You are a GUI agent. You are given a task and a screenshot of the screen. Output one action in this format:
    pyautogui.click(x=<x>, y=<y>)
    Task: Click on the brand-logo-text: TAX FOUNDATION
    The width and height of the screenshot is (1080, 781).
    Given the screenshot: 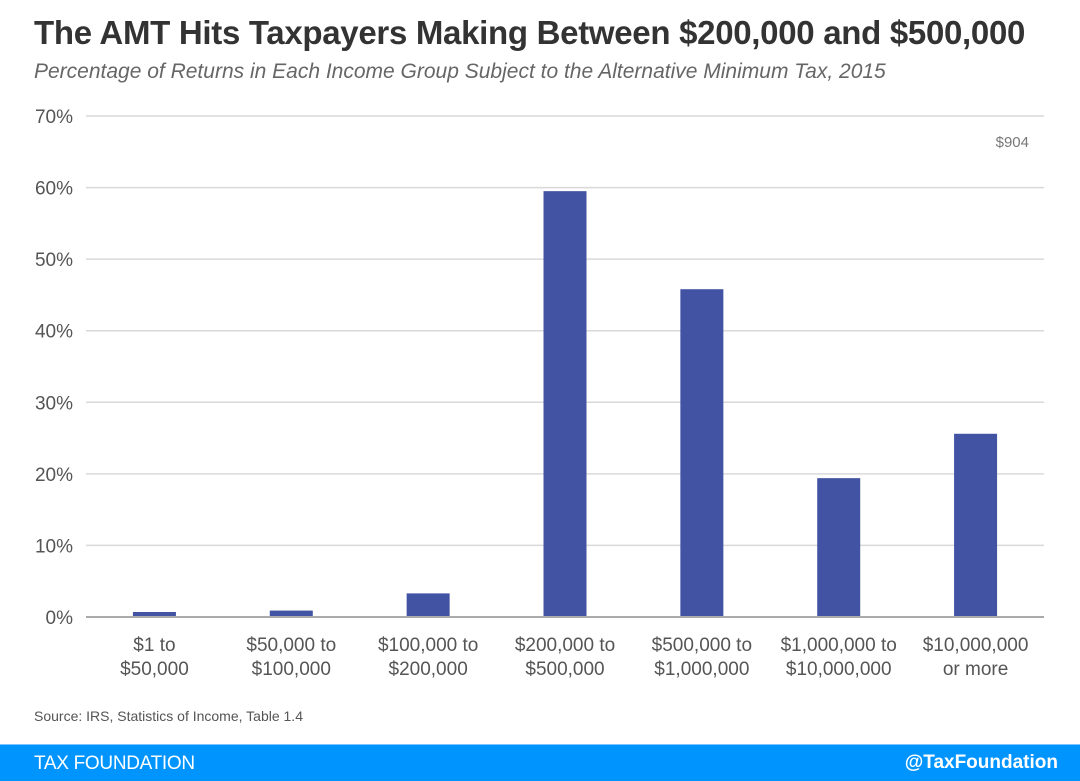 What is the action you would take?
    pyautogui.click(x=114, y=763)
    